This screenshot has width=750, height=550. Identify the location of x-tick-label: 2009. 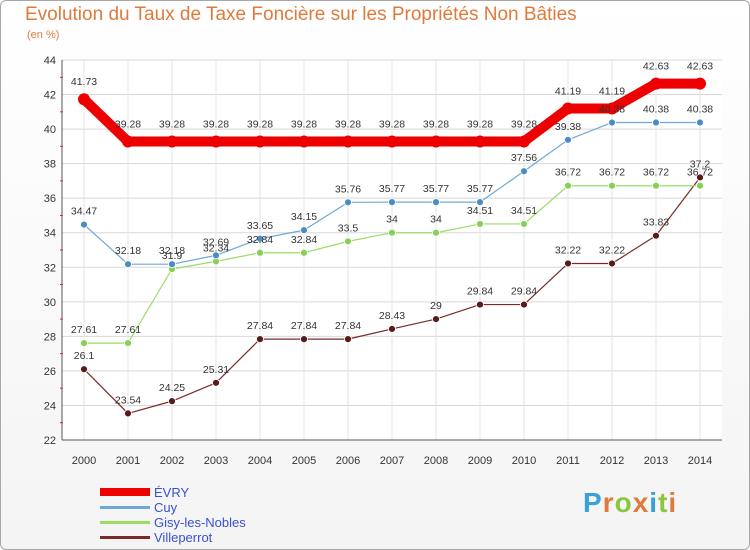
(480, 461).